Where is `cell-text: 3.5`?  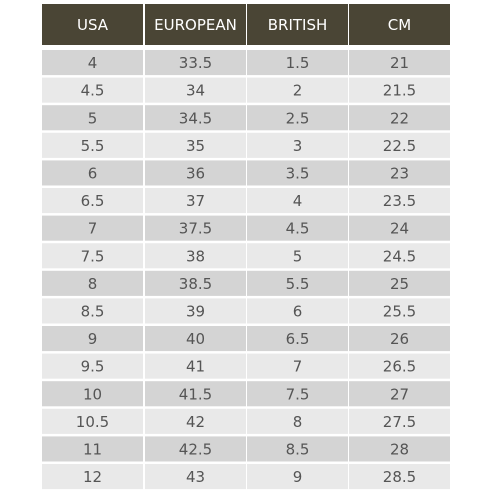
cell-text: 3.5 is located at coordinates (298, 173).